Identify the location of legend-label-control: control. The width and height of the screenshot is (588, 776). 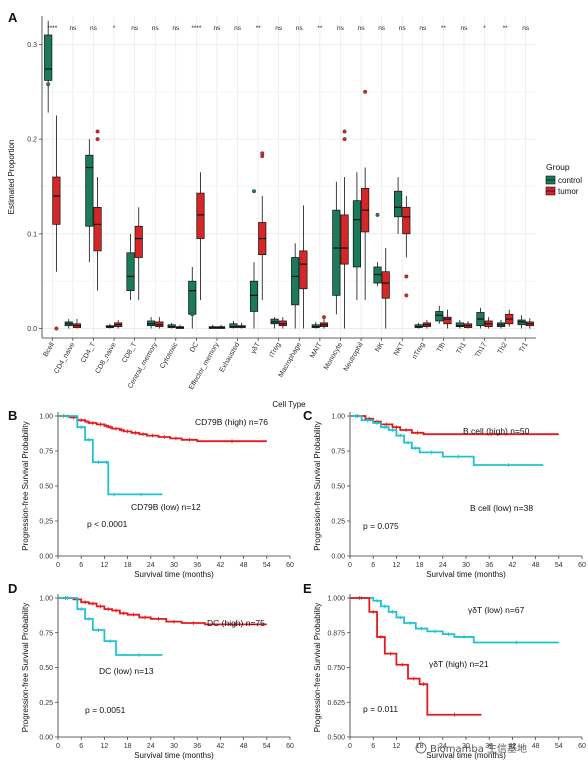
(570, 180).